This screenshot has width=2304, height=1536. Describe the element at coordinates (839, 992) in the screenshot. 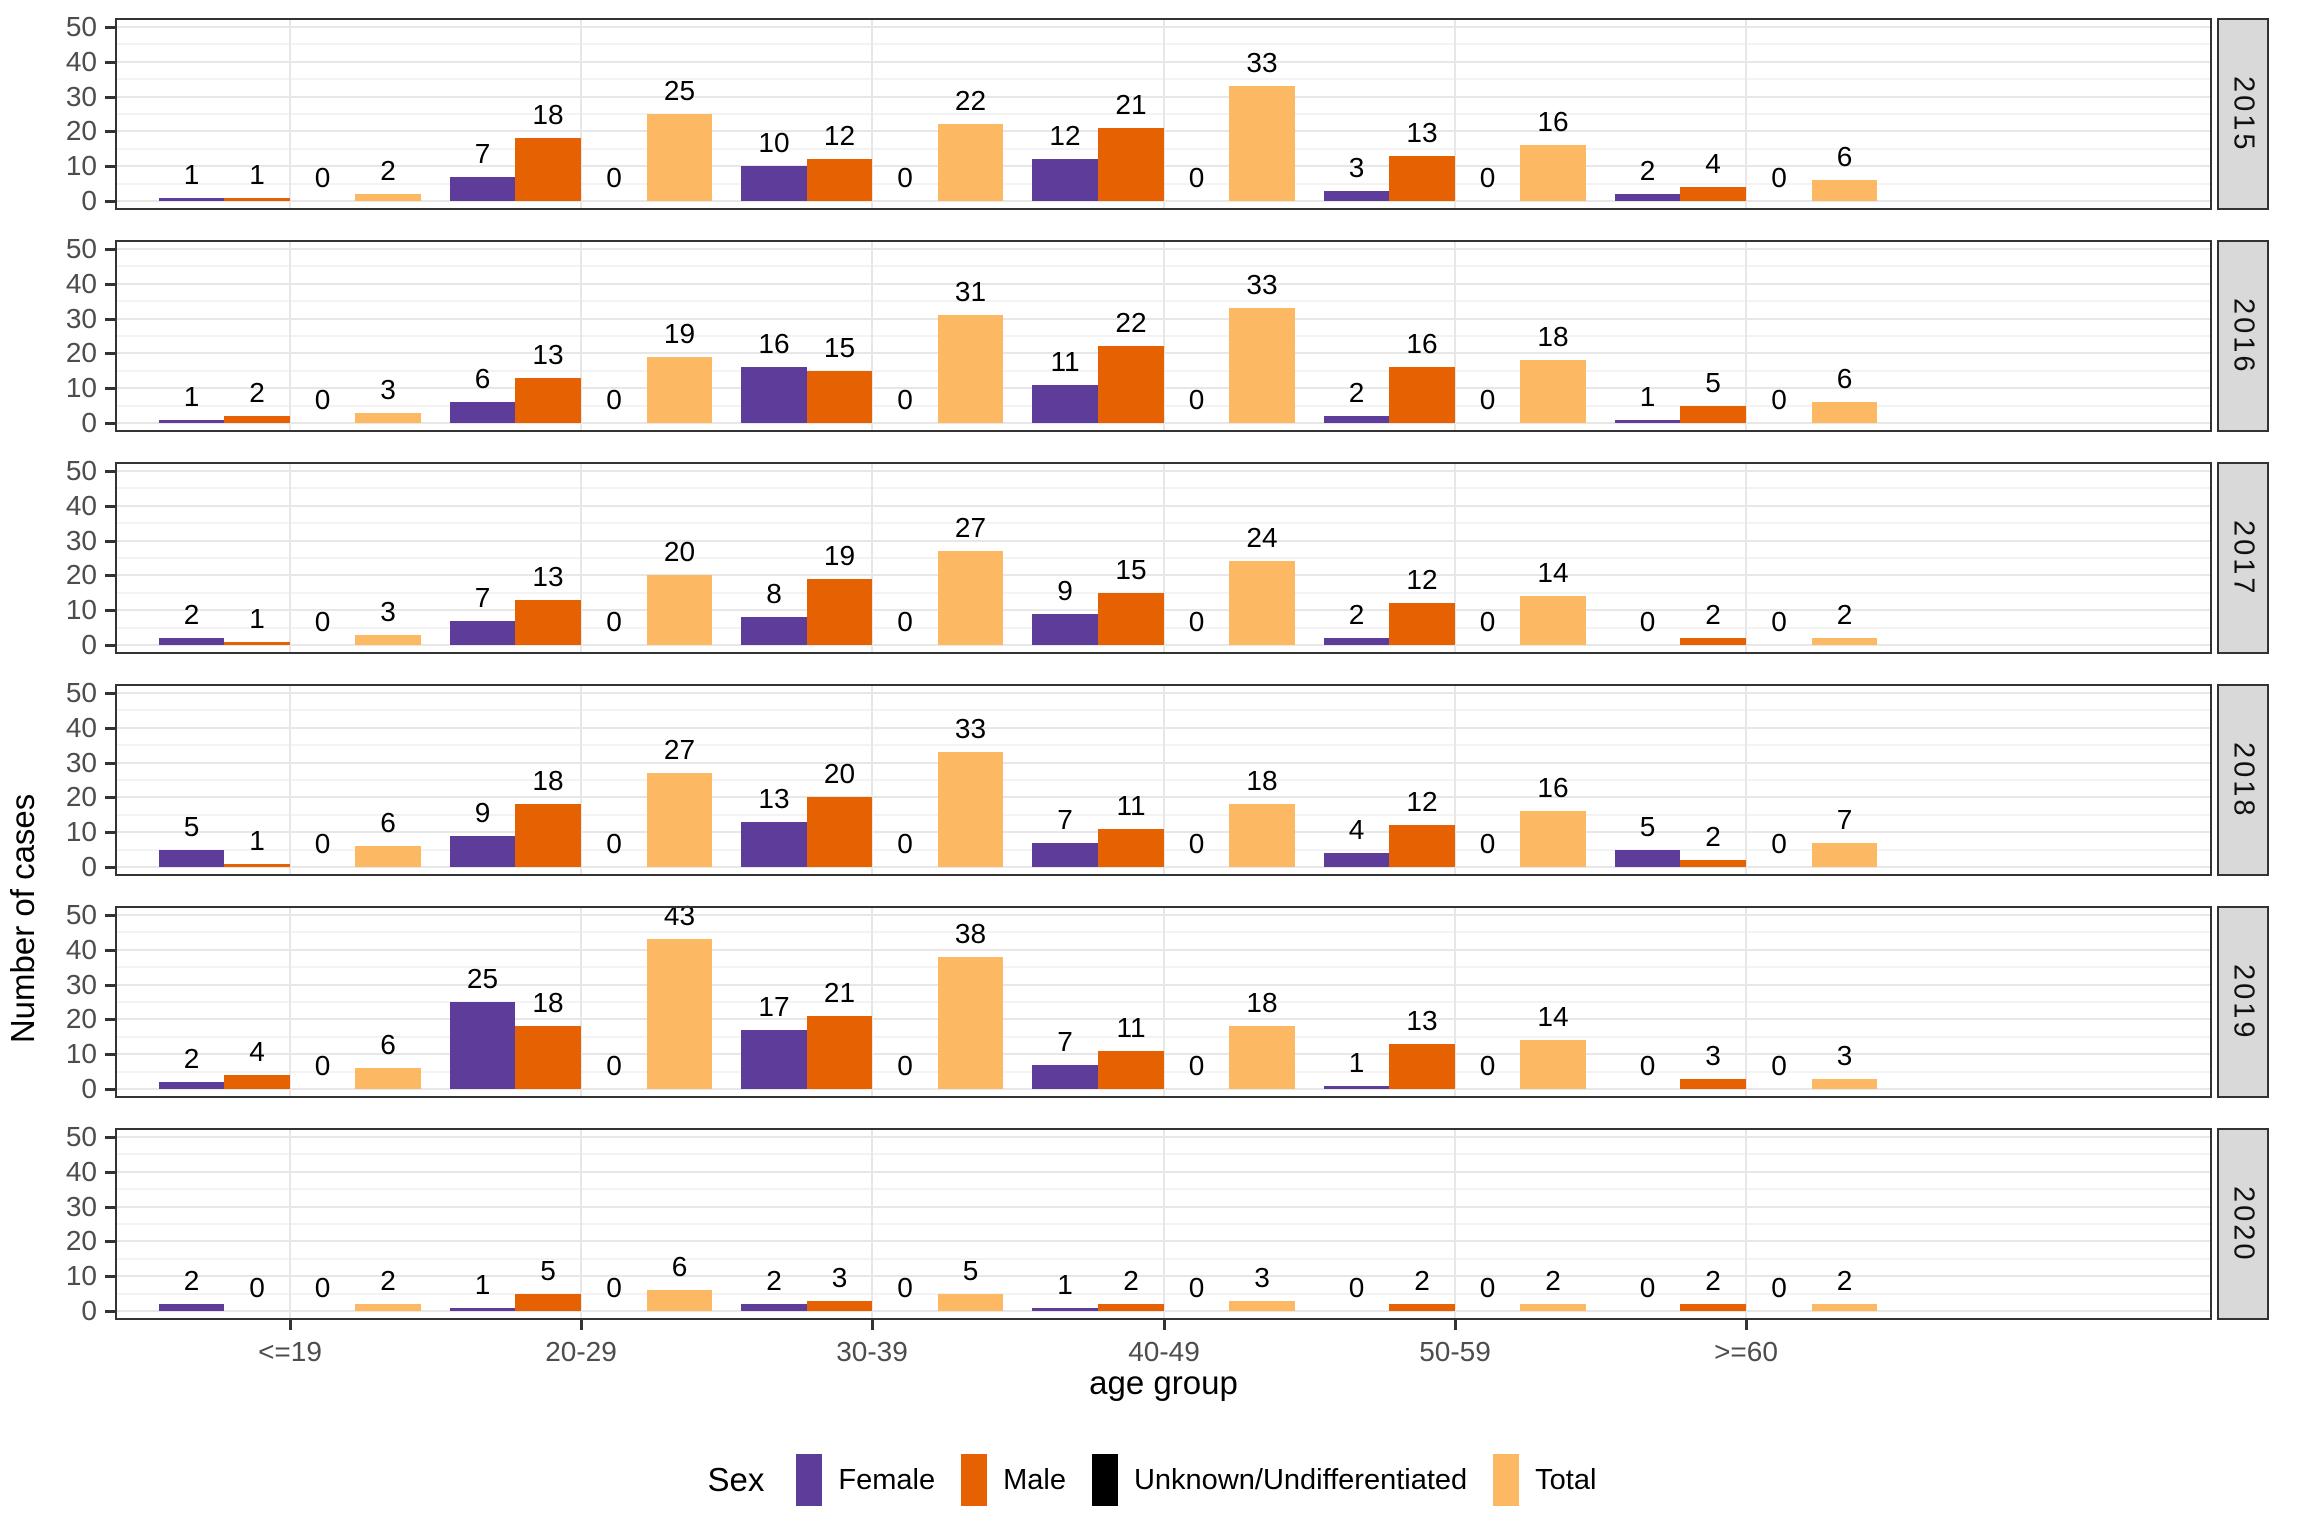

I see `bar-value-label: 21` at that location.